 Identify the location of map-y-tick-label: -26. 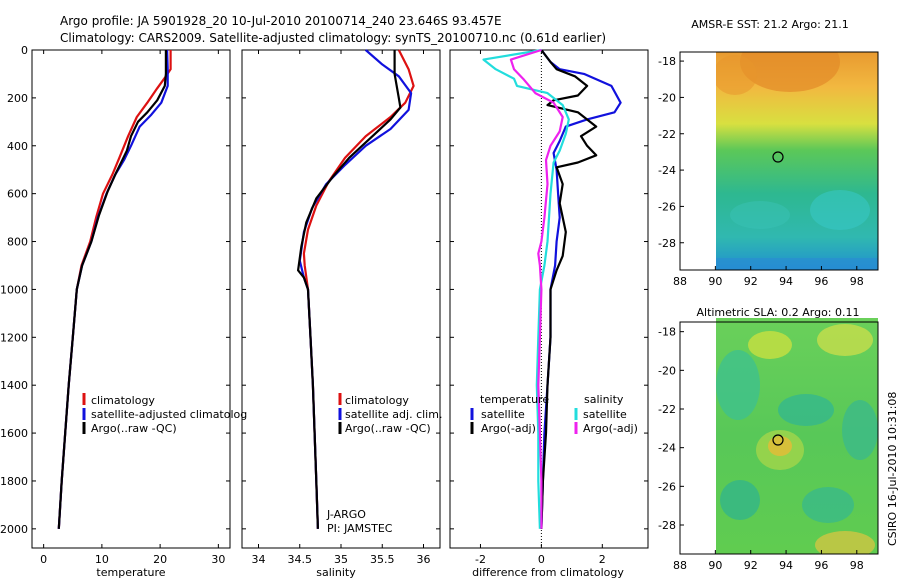
(667, 486).